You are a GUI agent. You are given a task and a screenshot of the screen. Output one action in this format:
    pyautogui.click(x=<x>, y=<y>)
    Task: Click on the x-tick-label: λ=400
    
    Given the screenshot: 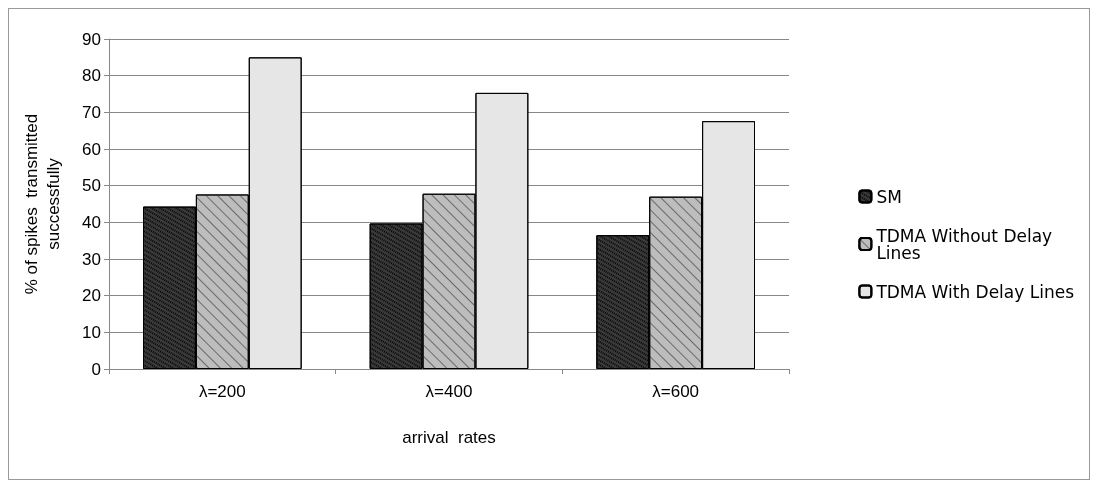 What is the action you would take?
    pyautogui.click(x=449, y=391)
    